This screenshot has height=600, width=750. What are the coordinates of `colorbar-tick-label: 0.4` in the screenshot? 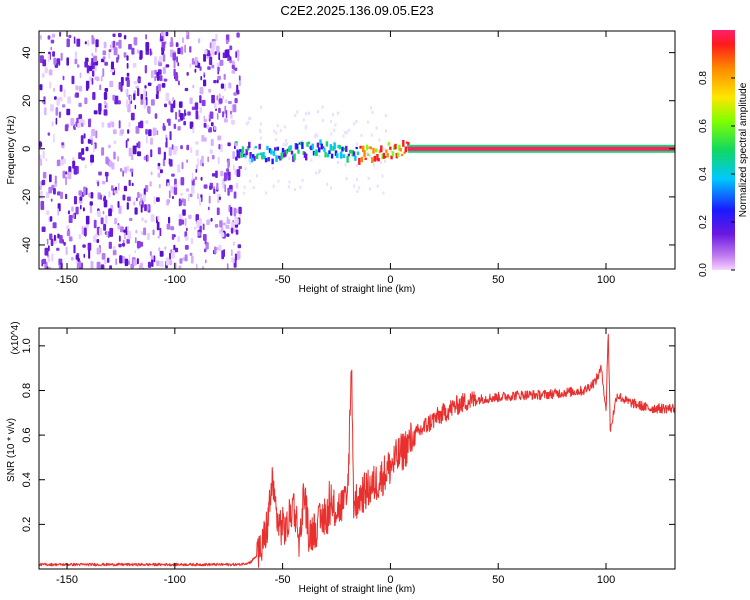 It's located at (703, 174).